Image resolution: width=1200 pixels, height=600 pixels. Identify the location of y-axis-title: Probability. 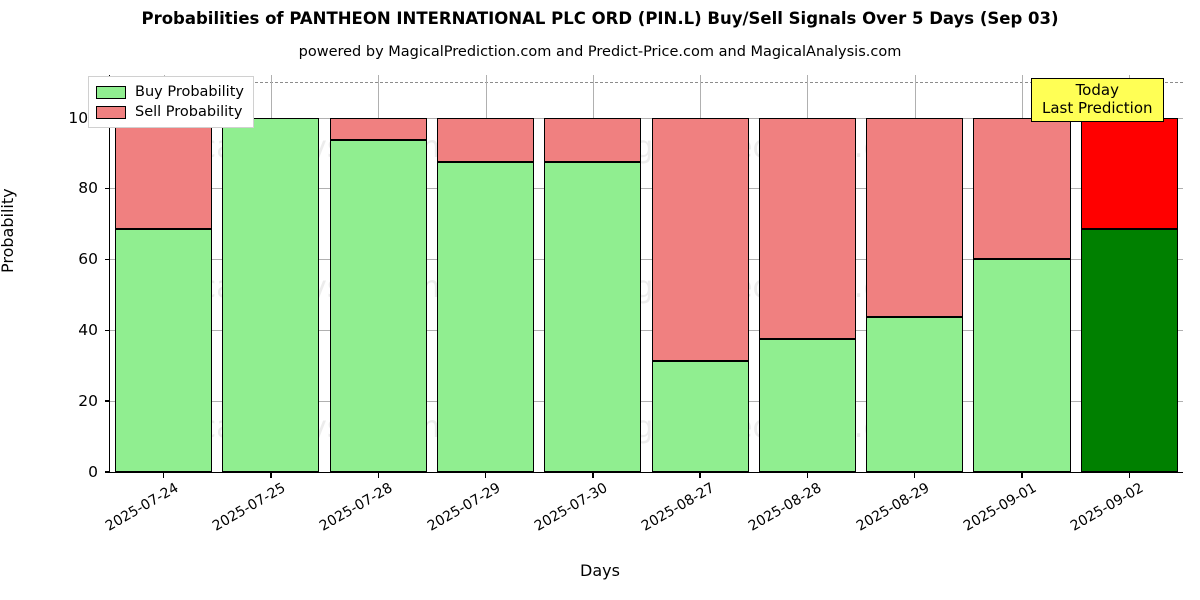
(8, 230).